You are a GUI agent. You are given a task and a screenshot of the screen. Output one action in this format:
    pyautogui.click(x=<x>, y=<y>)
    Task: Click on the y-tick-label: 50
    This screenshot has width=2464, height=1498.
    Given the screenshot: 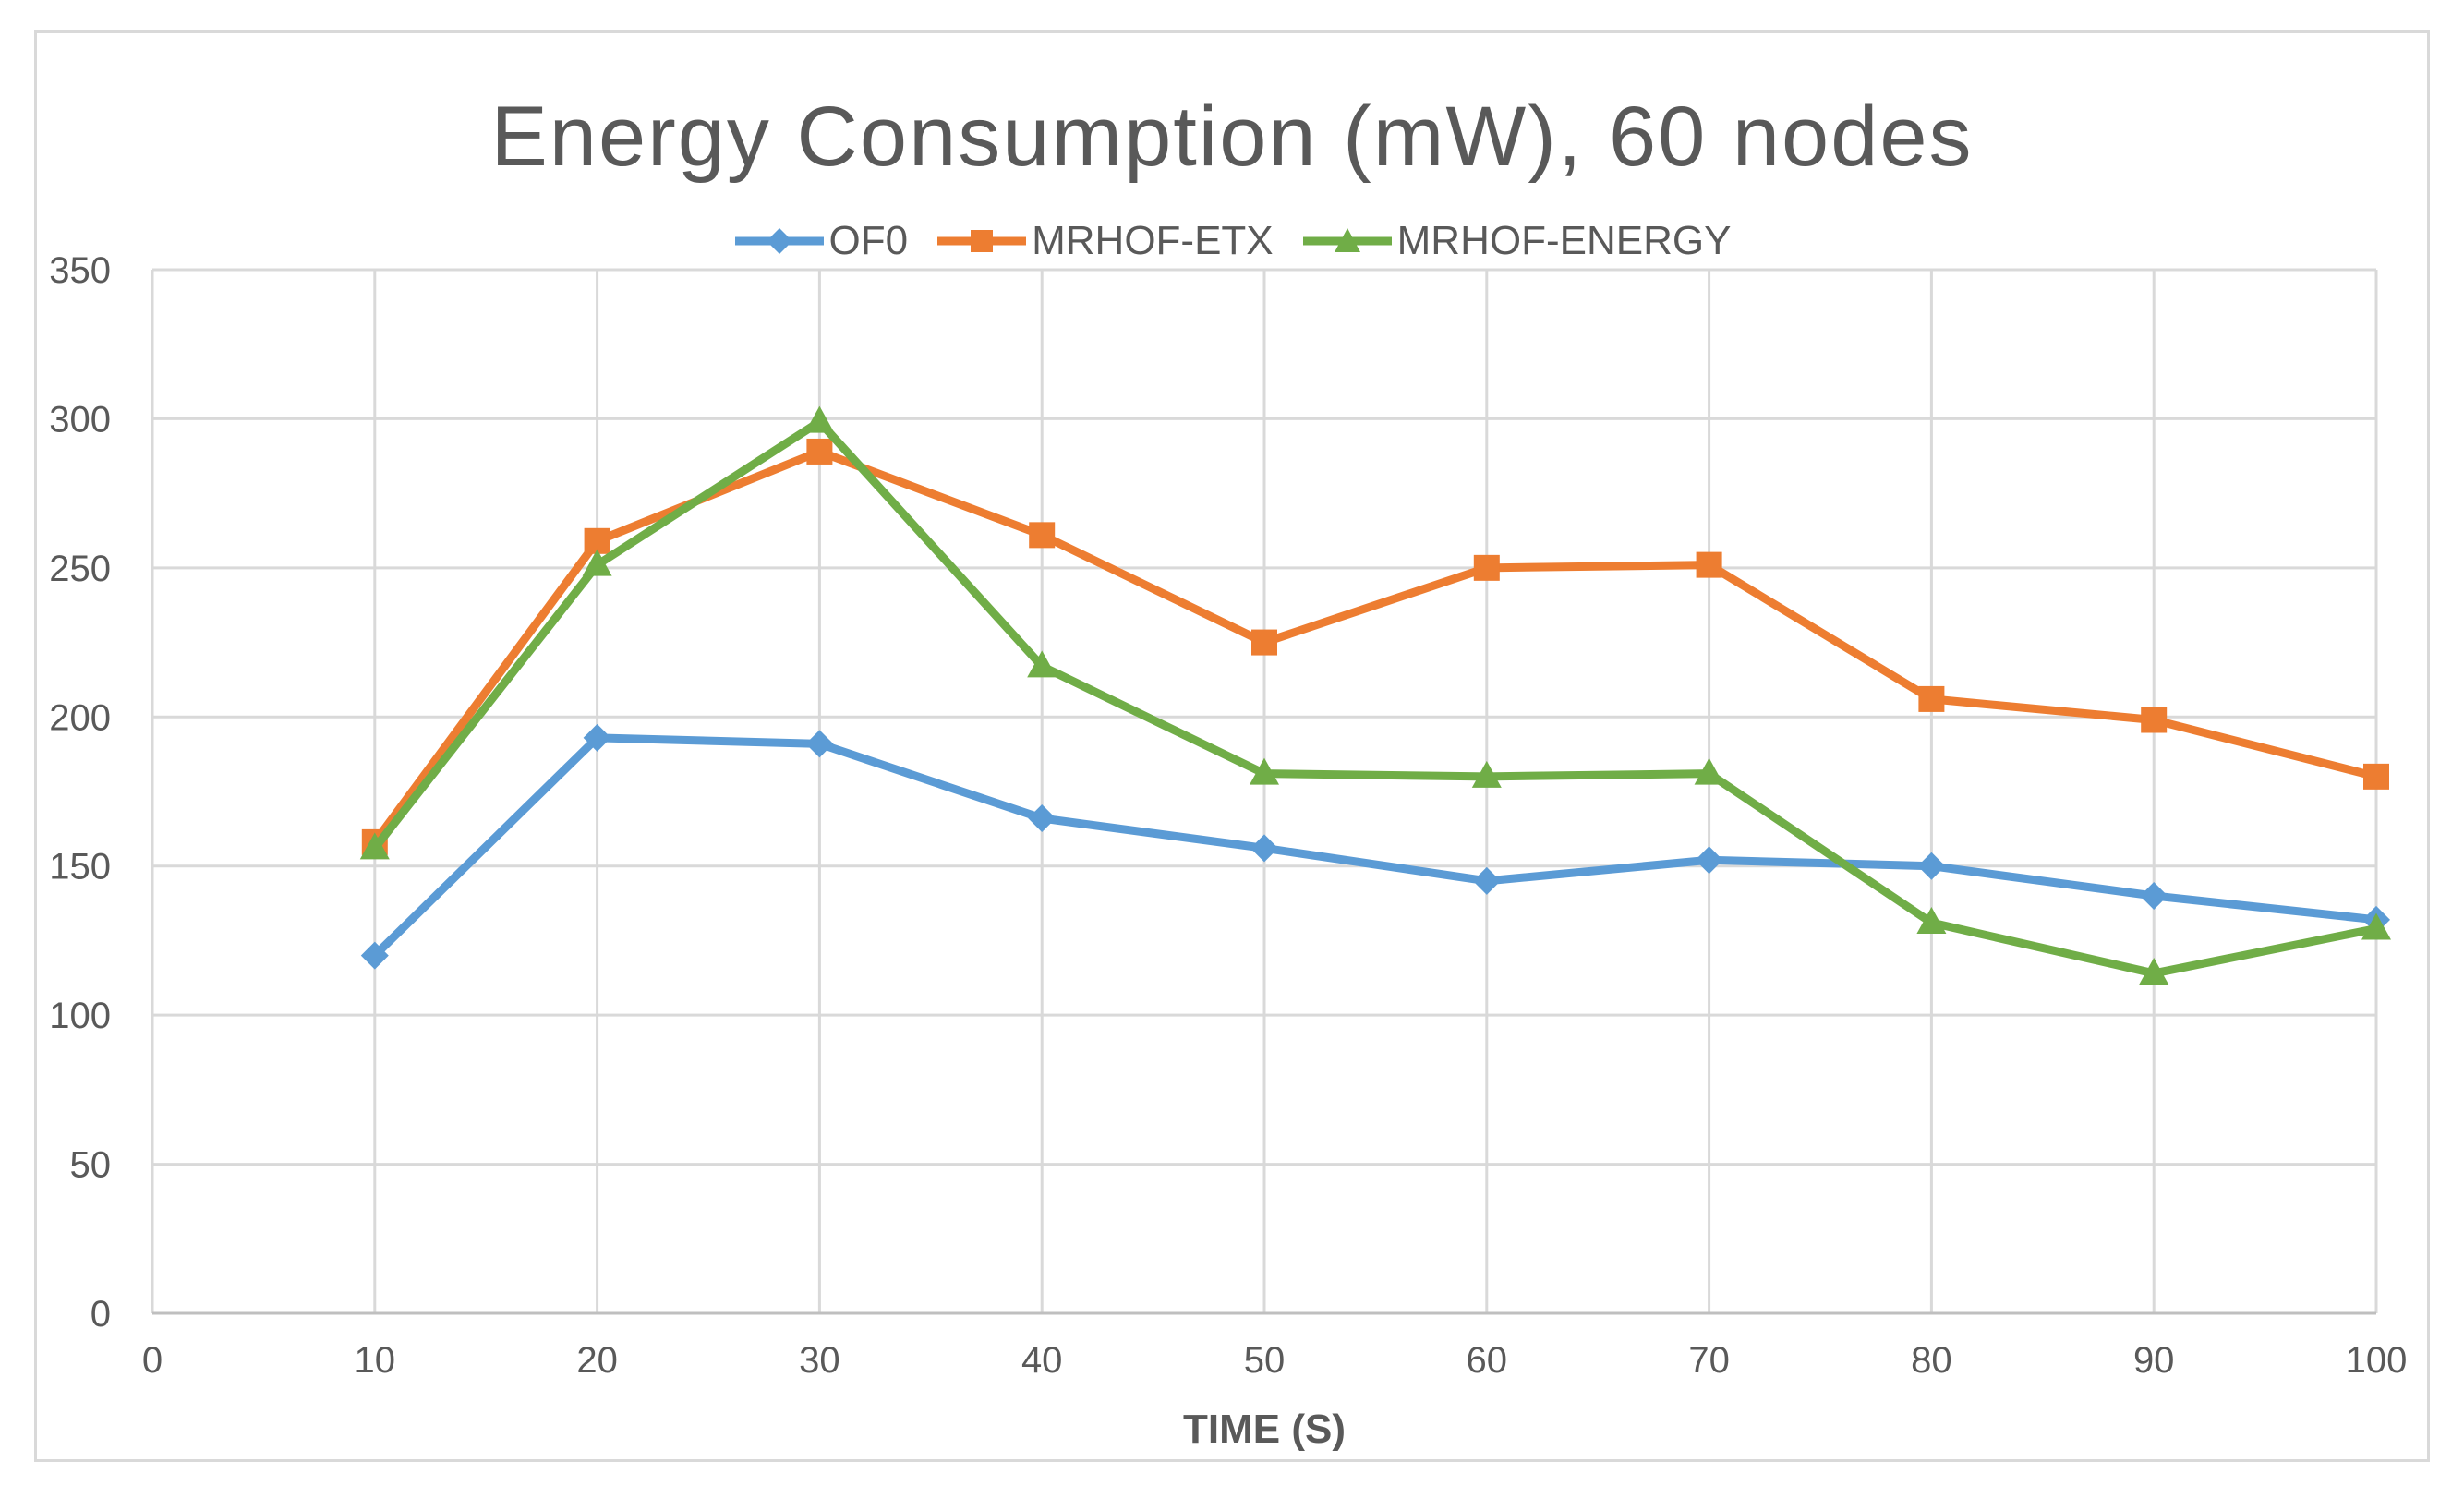 What is the action you would take?
    pyautogui.click(x=91, y=1166)
    